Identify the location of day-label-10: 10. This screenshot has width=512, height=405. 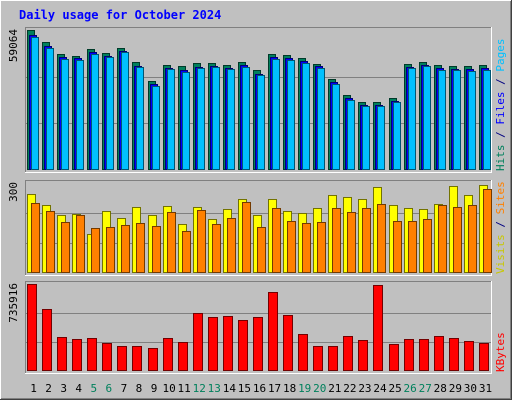
(168, 388).